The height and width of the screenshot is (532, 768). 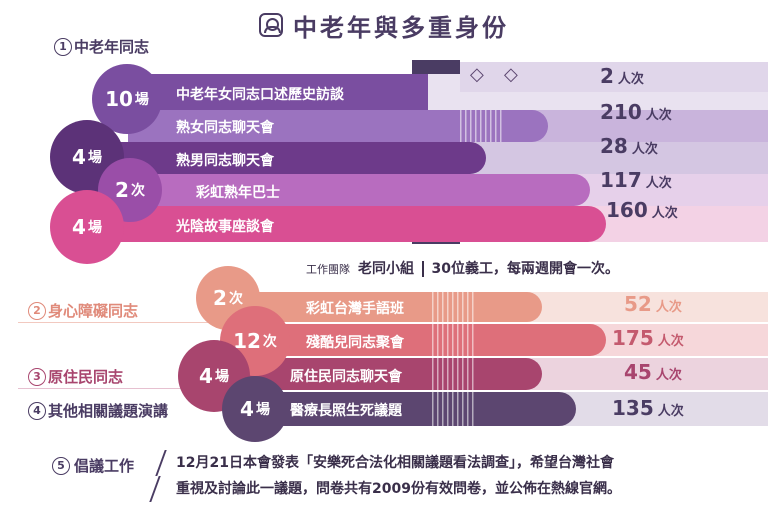 I want to click on event-label: 彩虹熟年巴士, so click(x=238, y=193).